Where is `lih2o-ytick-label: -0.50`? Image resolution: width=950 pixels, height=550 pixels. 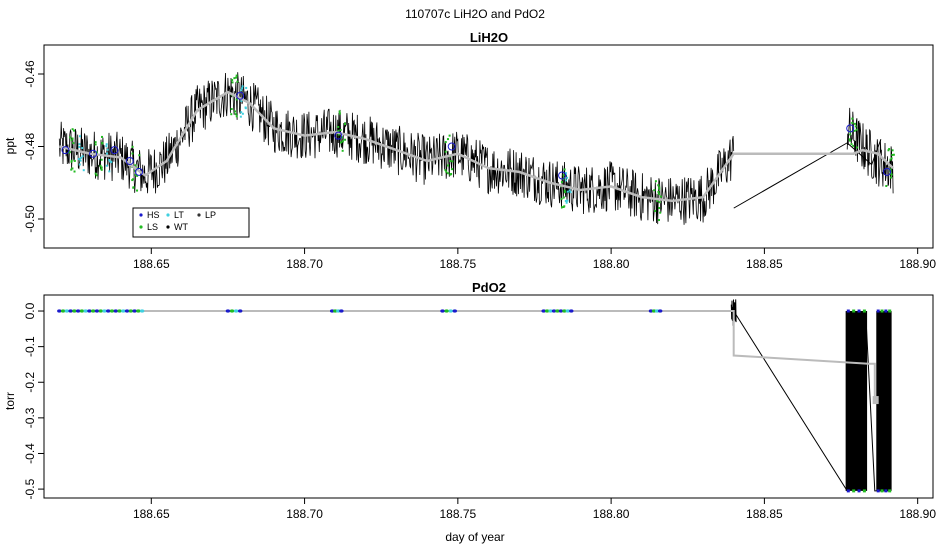 lih2o-ytick-label: -0.50 is located at coordinates (30, 219).